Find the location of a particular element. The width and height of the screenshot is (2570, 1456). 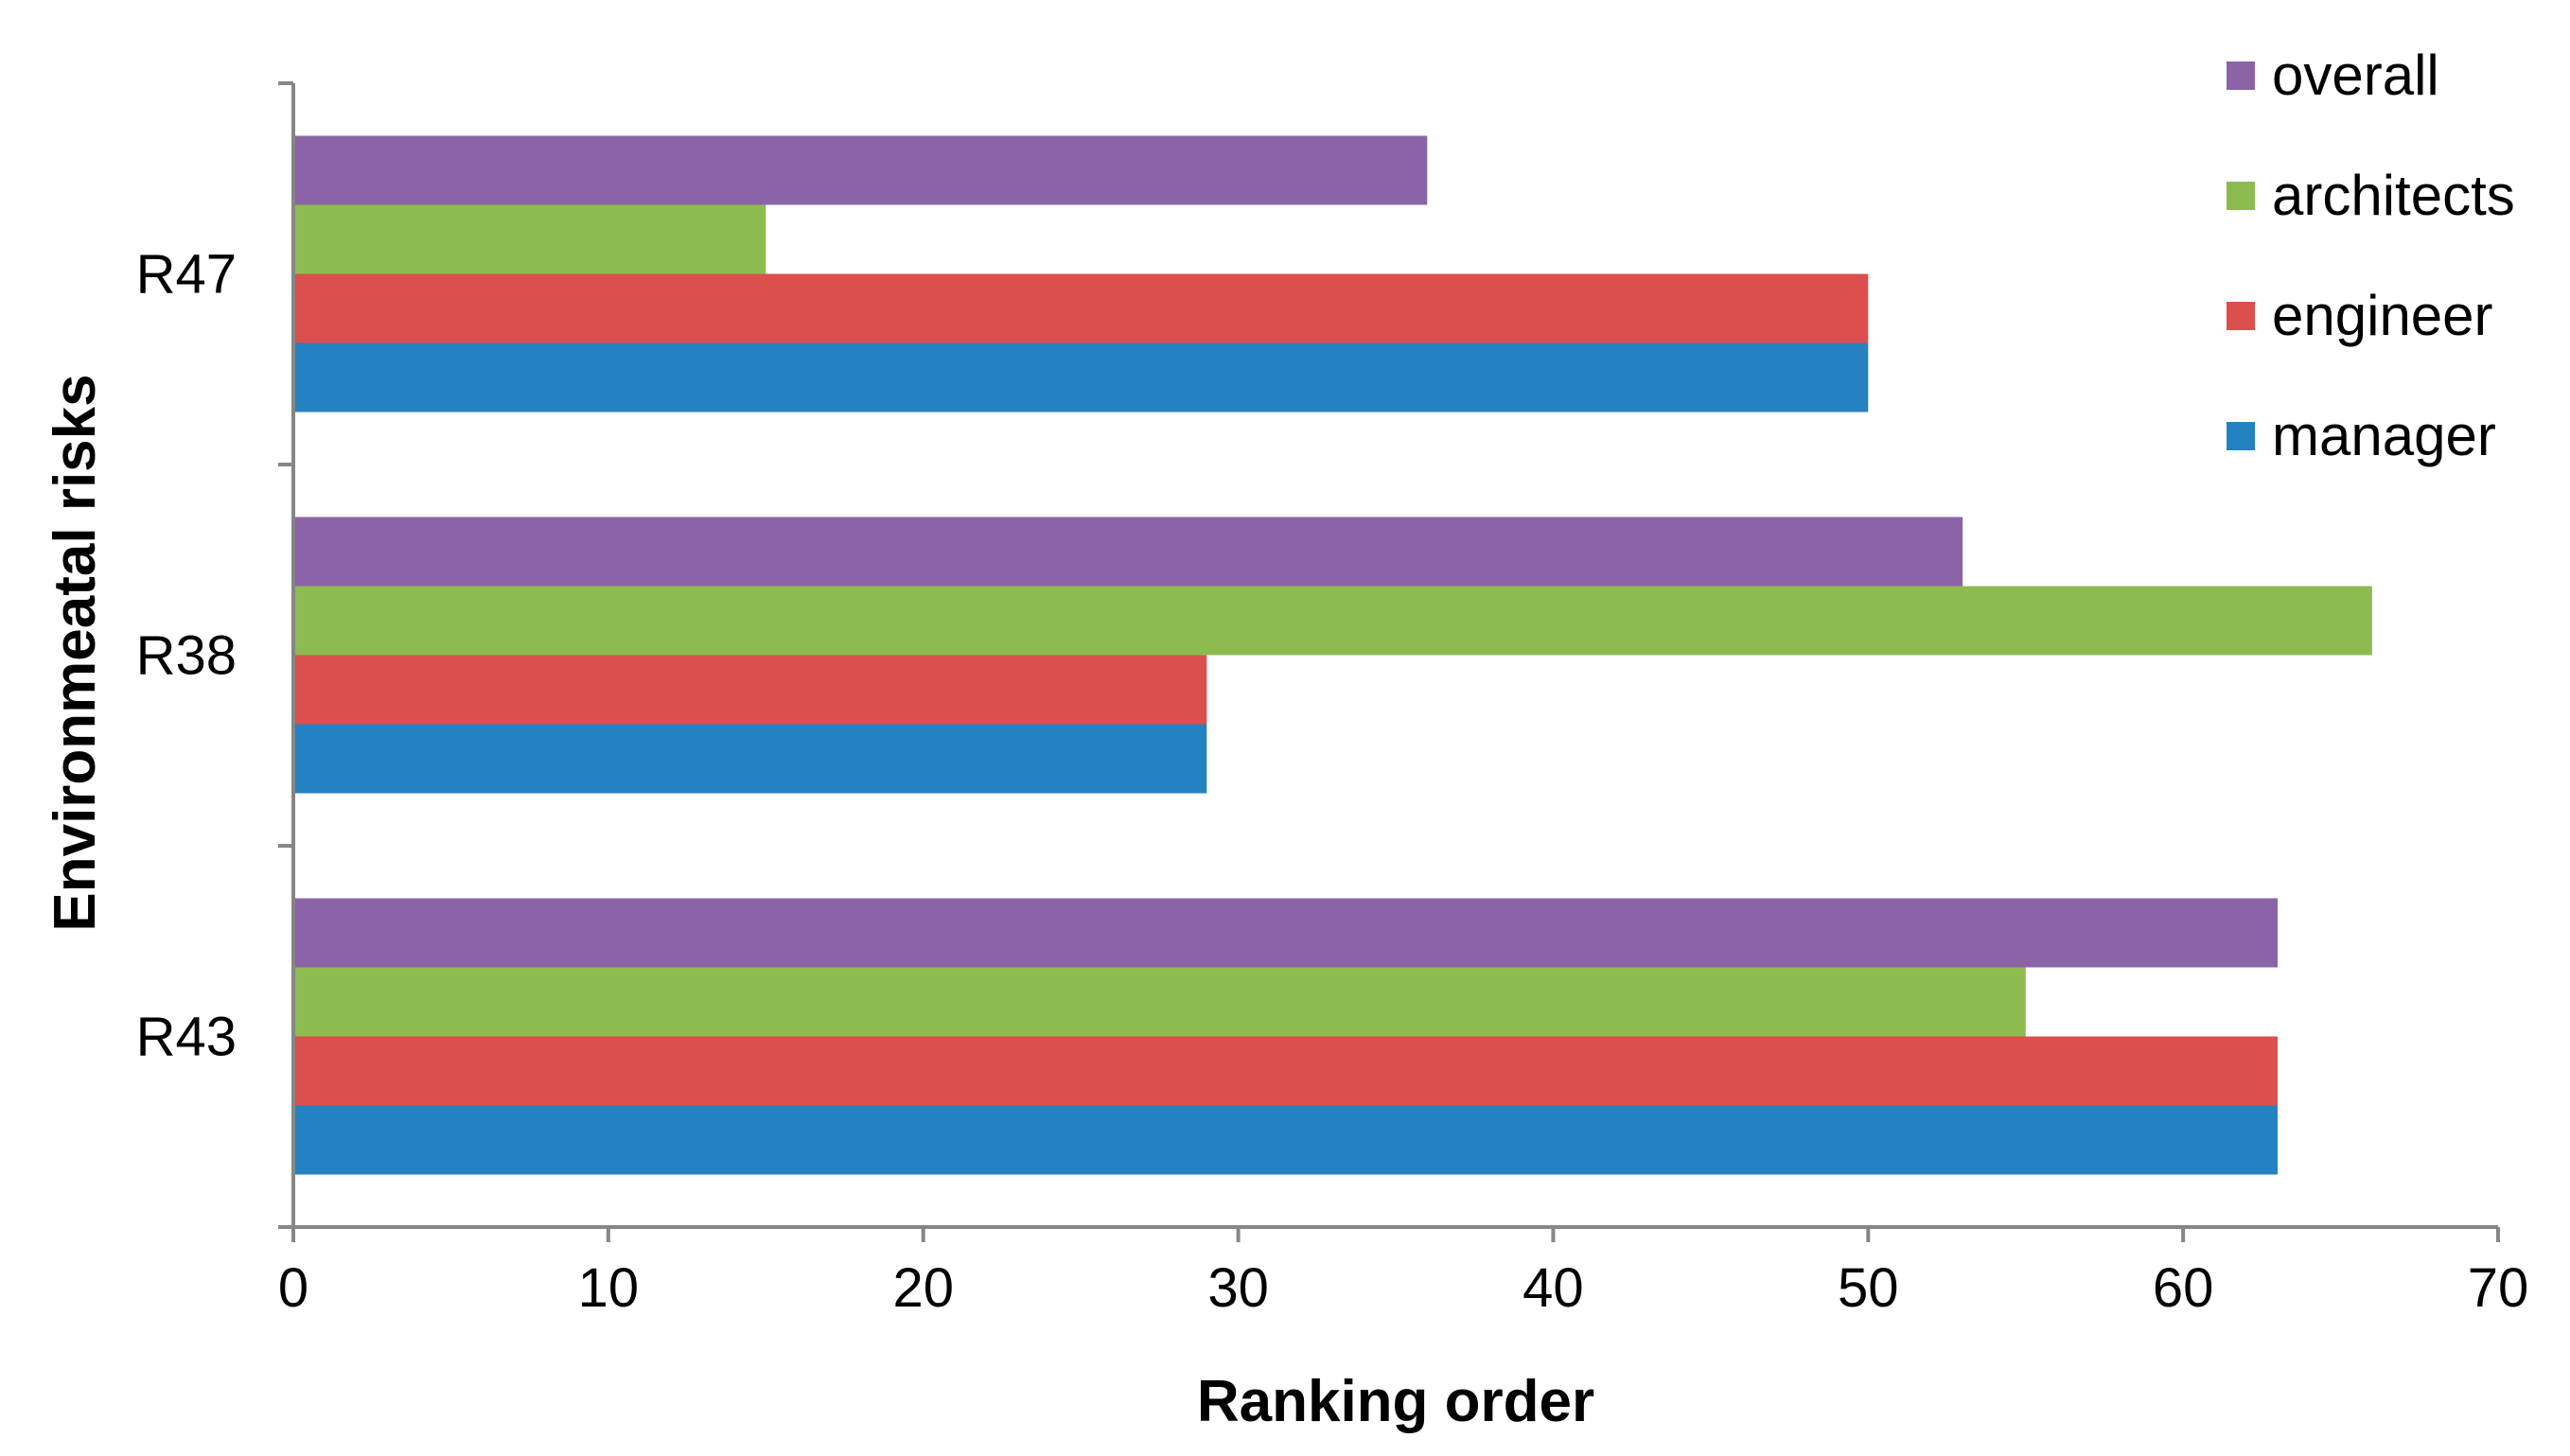

x-tick-label: 20 is located at coordinates (923, 1288).